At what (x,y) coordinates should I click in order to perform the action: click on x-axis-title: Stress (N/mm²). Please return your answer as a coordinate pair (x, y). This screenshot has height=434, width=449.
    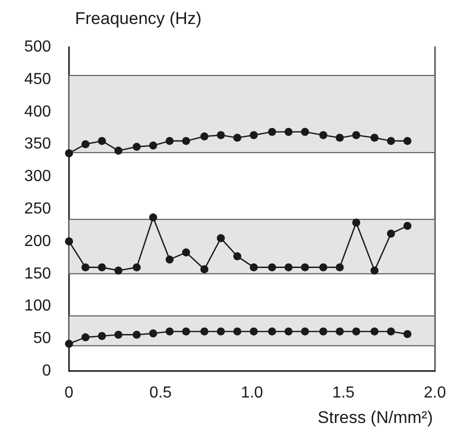
    Looking at the image, I should click on (375, 417).